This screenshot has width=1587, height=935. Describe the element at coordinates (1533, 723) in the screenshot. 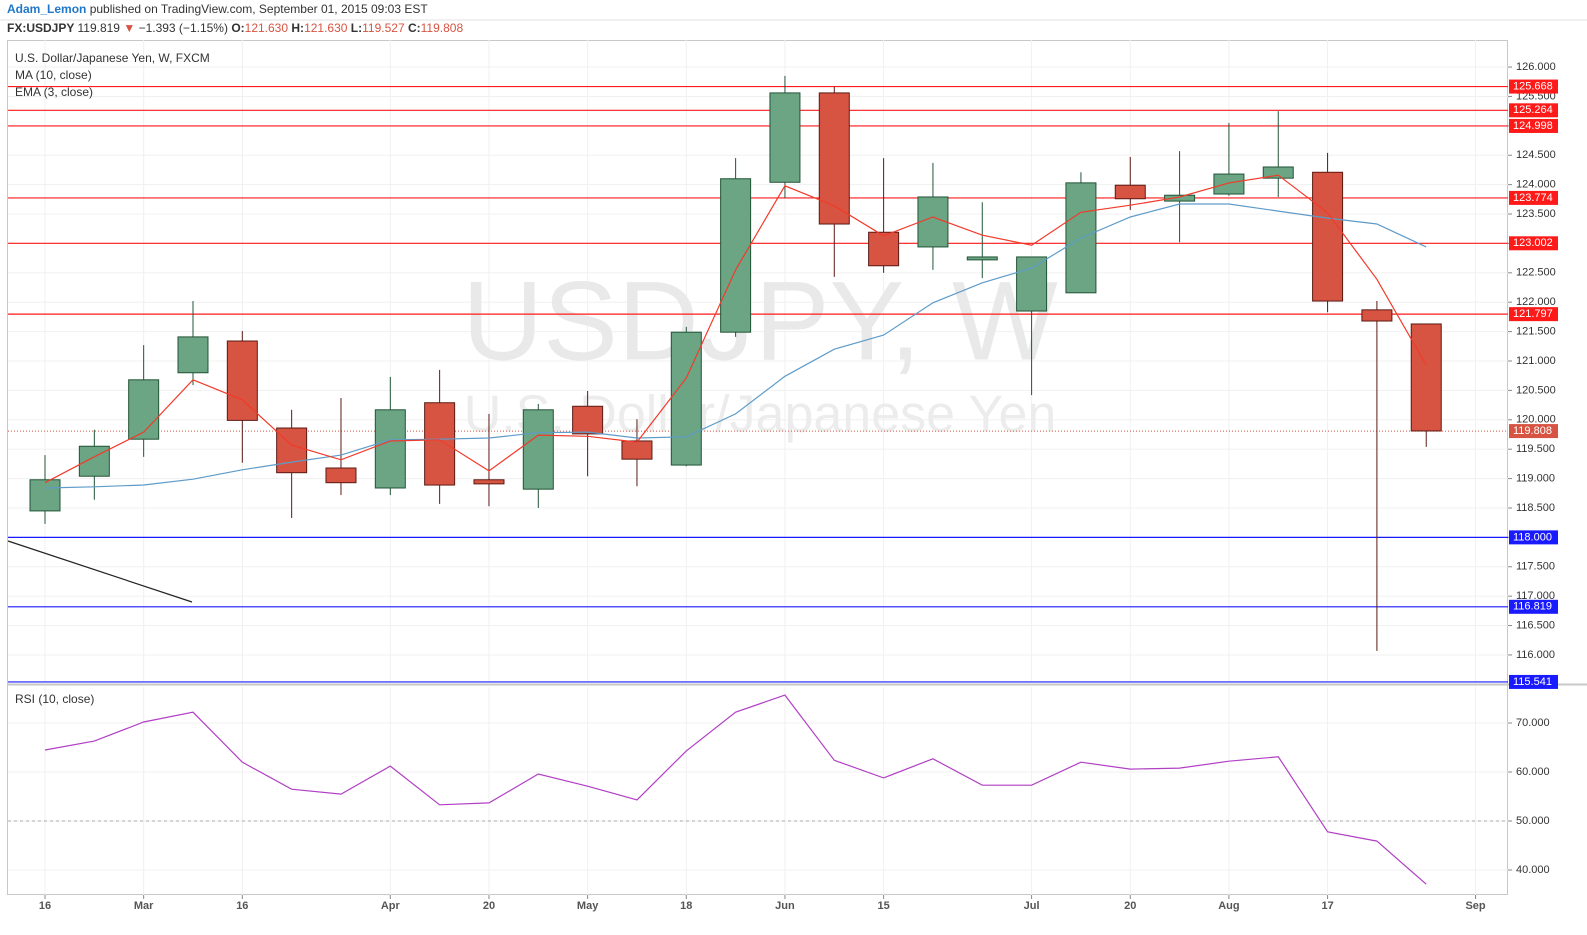

I see `y-tick-label: 70.000` at that location.